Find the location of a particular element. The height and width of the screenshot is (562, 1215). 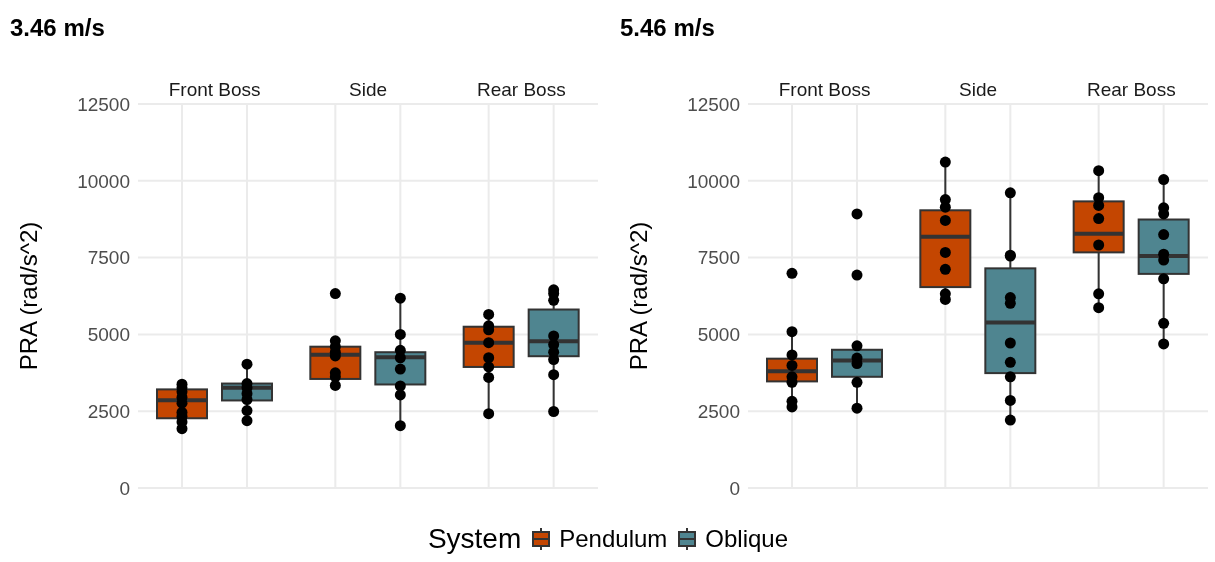

chart-title: 5.46 m/s is located at coordinates (667, 28).